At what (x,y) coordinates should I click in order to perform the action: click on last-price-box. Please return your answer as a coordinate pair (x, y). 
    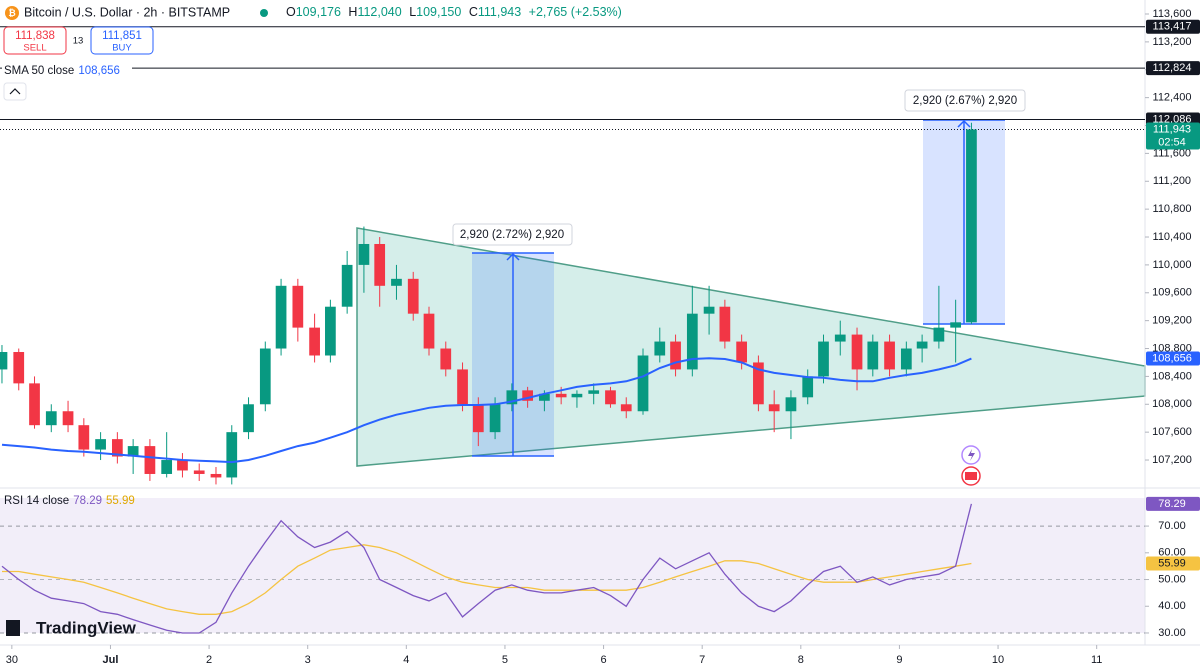
    Looking at the image, I should click on (1173, 136).